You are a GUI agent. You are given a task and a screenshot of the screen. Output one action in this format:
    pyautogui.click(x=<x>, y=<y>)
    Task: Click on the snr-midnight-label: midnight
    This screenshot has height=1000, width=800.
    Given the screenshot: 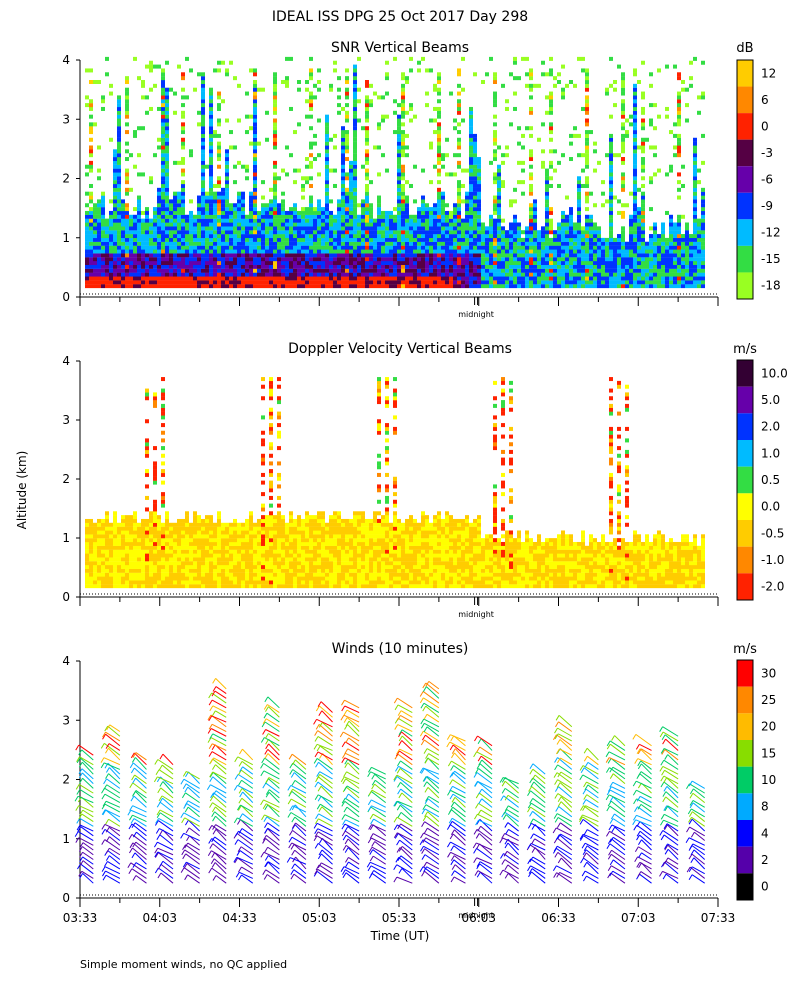 What is the action you would take?
    pyautogui.click(x=476, y=314)
    